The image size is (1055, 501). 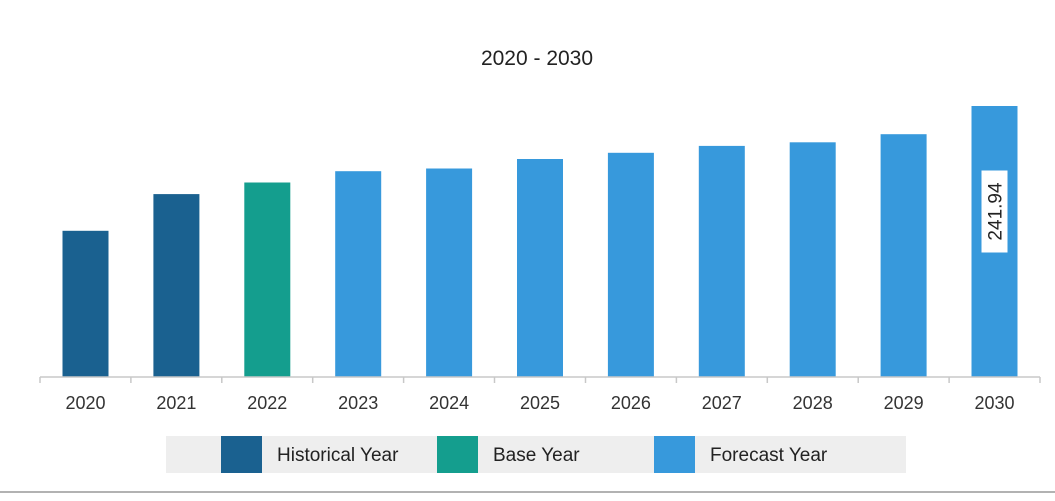 I want to click on value-label-2030: 241.94, so click(x=994, y=211).